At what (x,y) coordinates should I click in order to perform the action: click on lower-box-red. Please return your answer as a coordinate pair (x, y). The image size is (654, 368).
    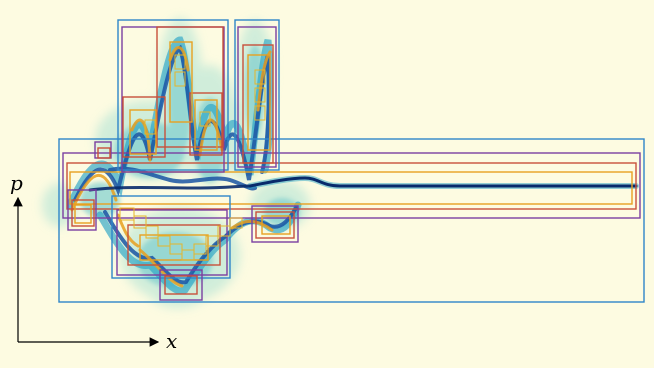
    Looking at the image, I should click on (174, 245).